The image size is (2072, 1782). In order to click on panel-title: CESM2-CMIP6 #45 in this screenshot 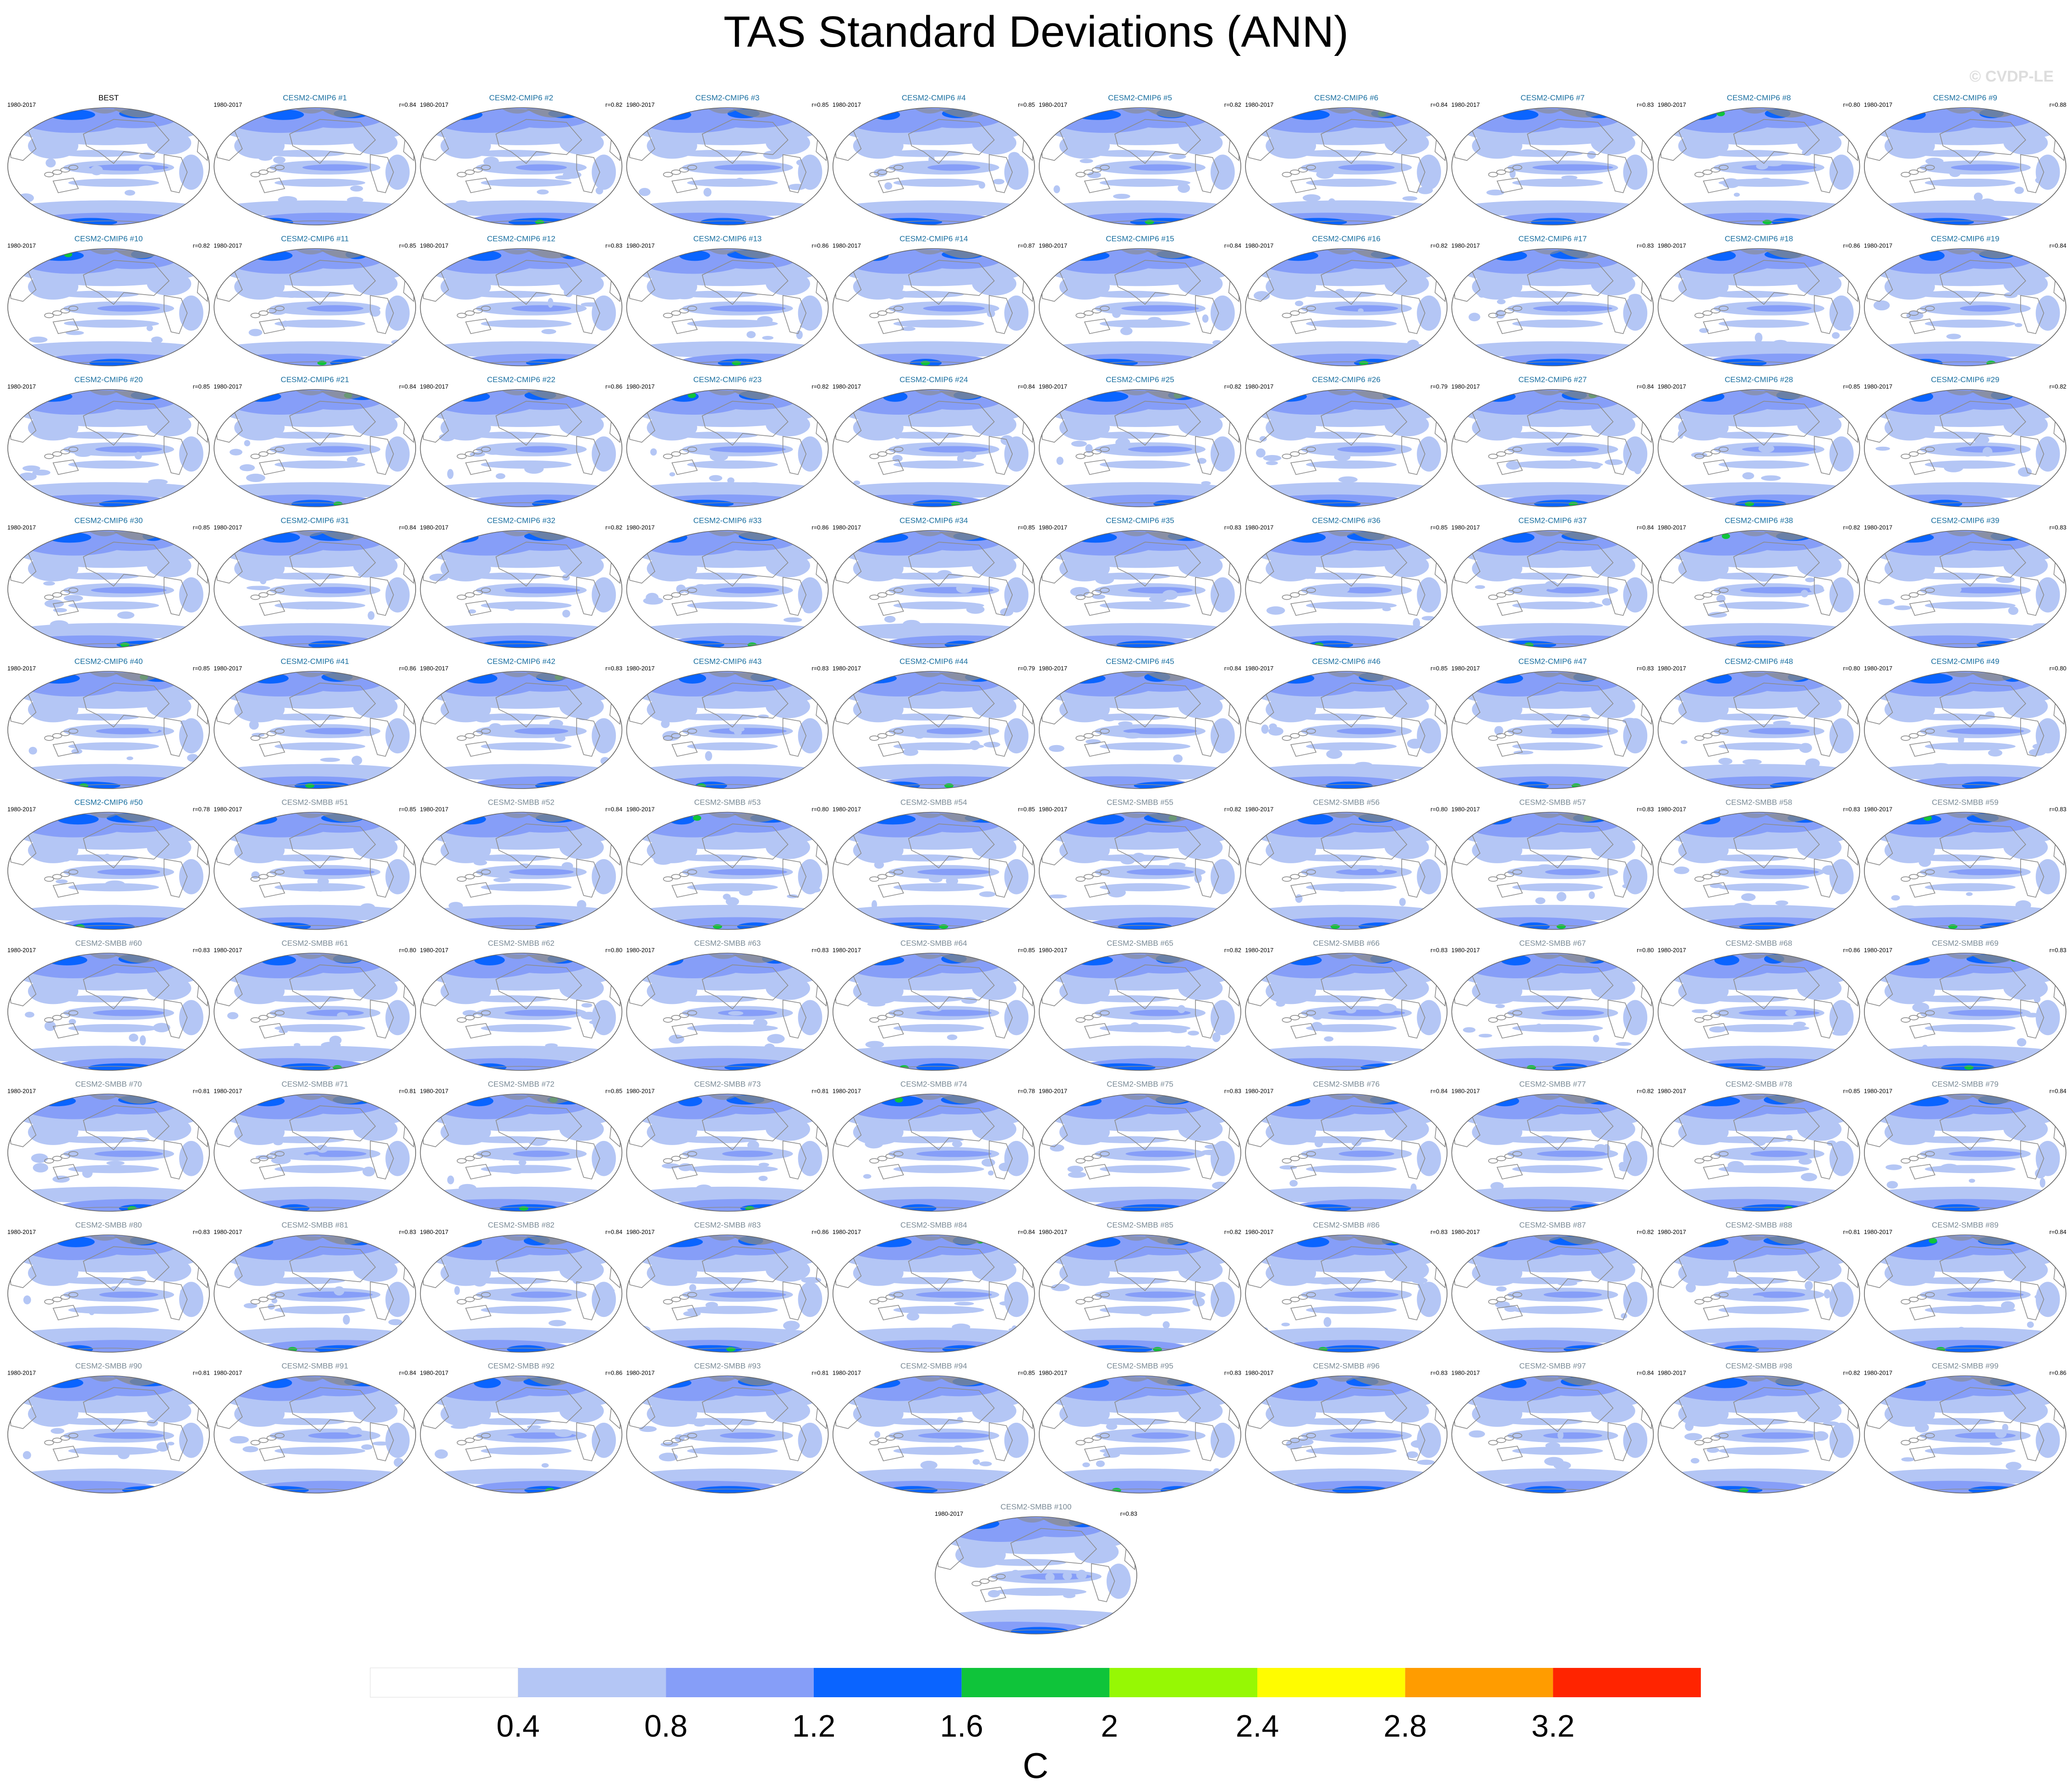, I will do `click(1140, 661)`.